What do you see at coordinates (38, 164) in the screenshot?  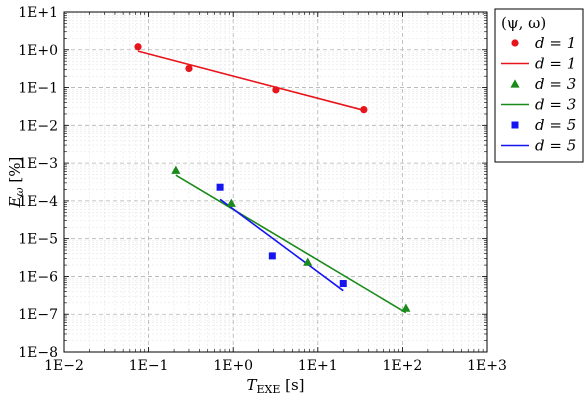 I see `y-tick-label: 1E−3` at bounding box center [38, 164].